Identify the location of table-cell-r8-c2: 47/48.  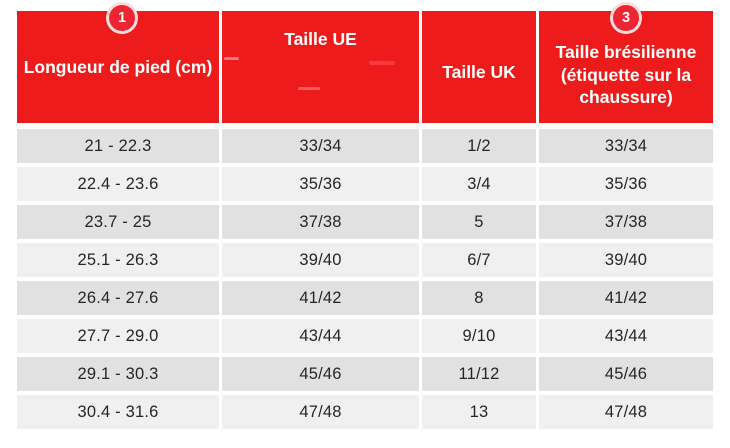
(320, 412).